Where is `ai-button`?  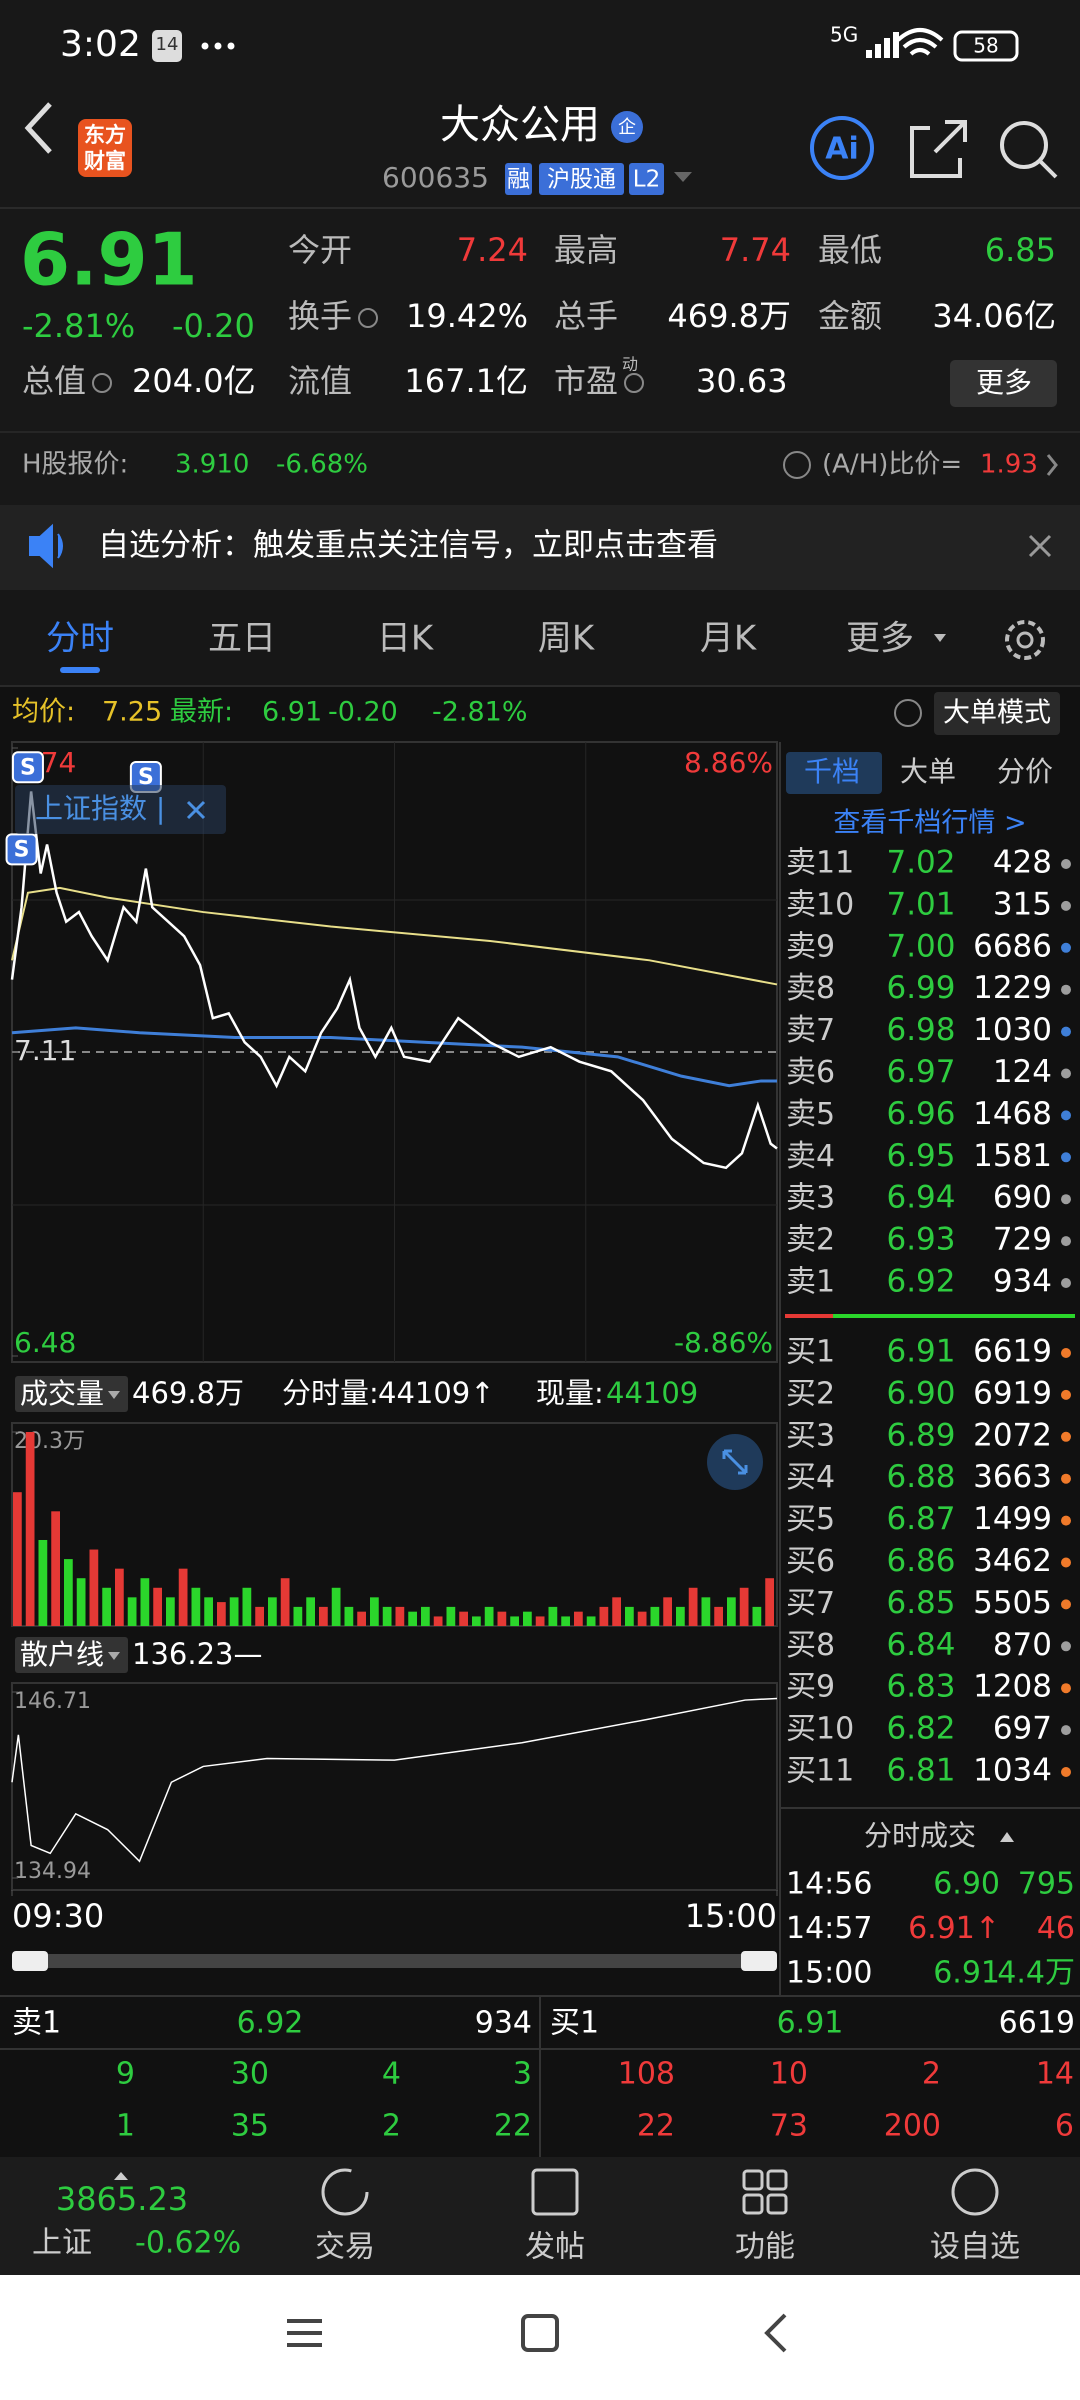 ai-button is located at coordinates (842, 148).